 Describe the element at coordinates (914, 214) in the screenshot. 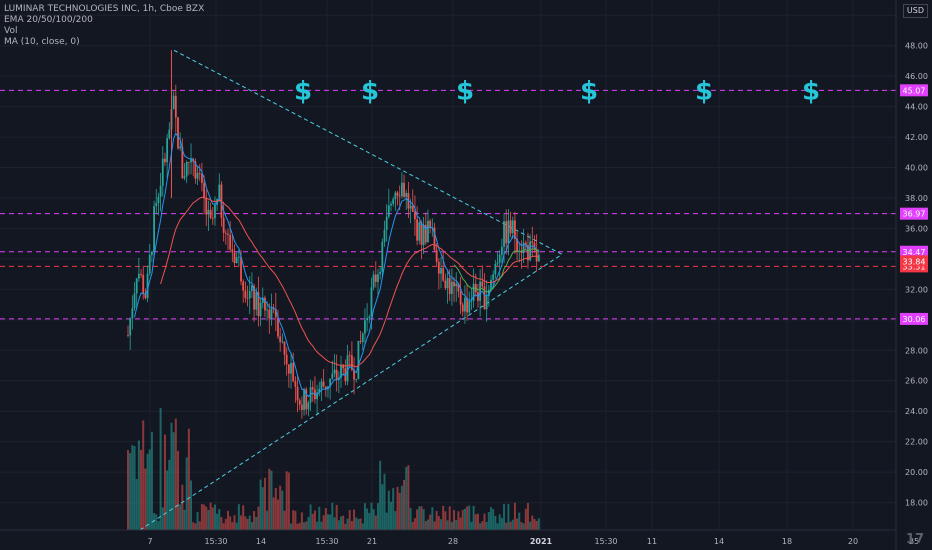

I see `level-label: 36.97` at that location.